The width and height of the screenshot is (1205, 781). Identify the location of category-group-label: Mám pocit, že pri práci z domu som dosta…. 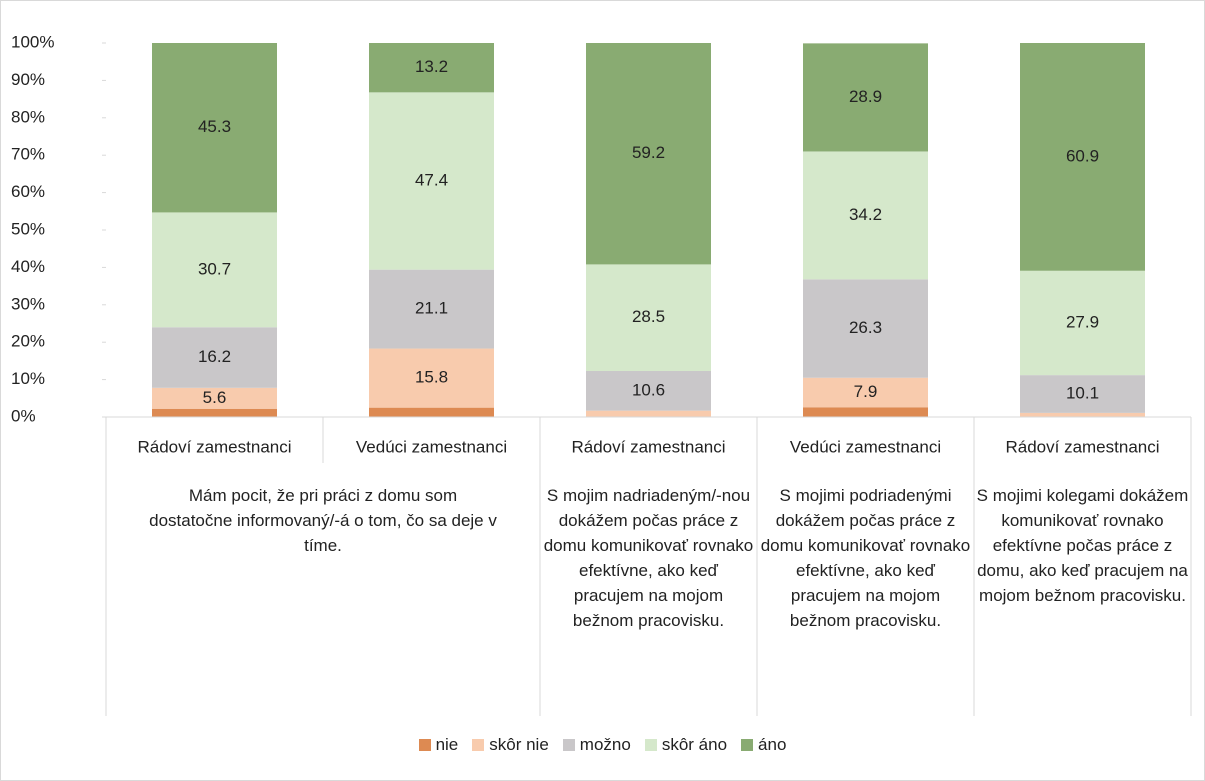
(323, 520).